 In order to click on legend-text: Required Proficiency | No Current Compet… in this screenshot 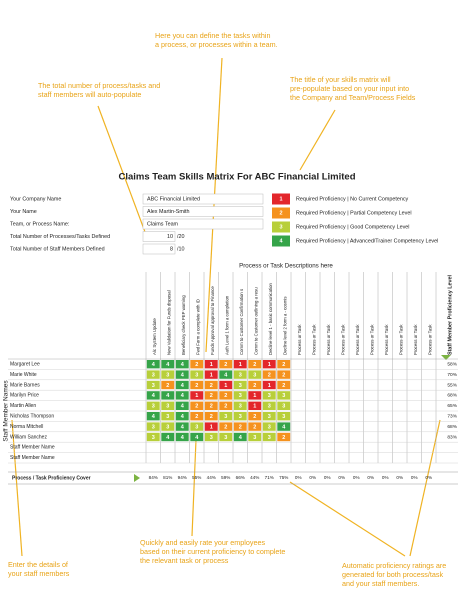, I will do `click(352, 199)`.